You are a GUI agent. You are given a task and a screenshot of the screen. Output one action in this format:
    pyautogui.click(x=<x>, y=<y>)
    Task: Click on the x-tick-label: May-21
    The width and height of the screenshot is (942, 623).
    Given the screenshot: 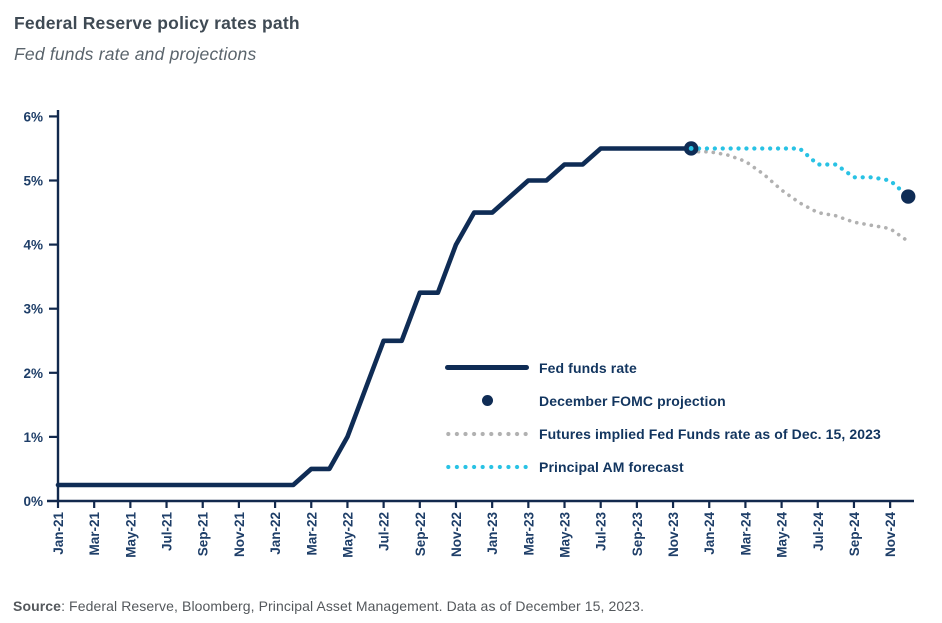 What is the action you would take?
    pyautogui.click(x=130, y=535)
    